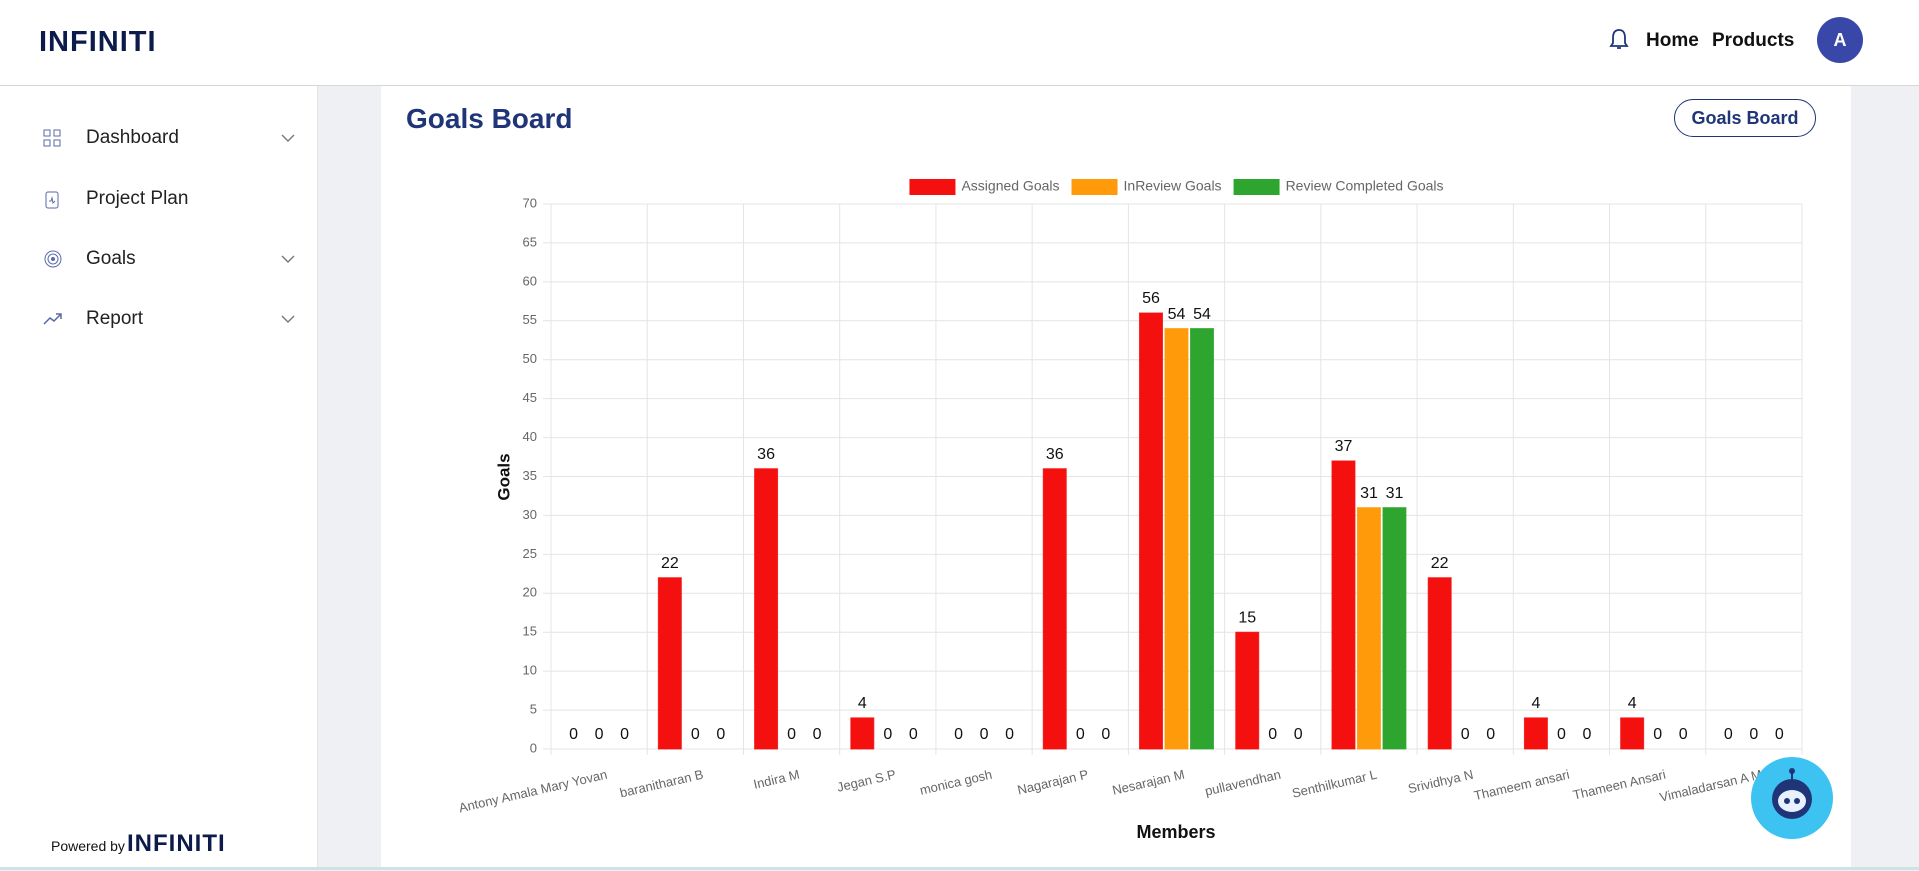  What do you see at coordinates (1672, 40) in the screenshot?
I see `nav-link: Home` at bounding box center [1672, 40].